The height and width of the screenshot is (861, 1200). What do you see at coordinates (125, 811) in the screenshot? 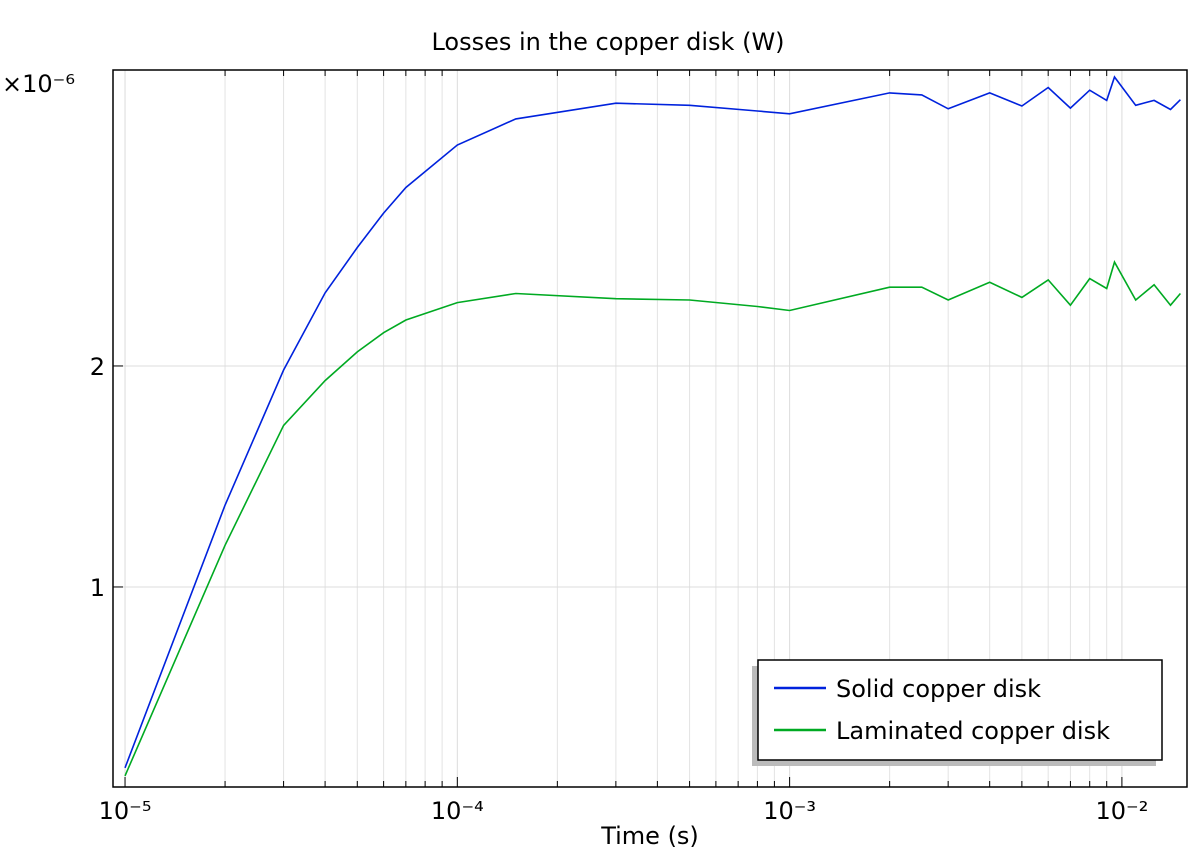
I see `x-tick-label: 10⁻⁵` at bounding box center [125, 811].